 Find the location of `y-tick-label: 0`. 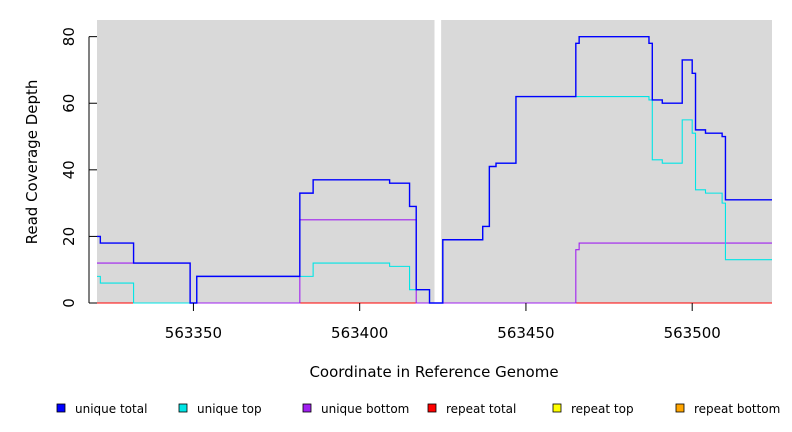

y-tick-label: 0 is located at coordinates (69, 303).